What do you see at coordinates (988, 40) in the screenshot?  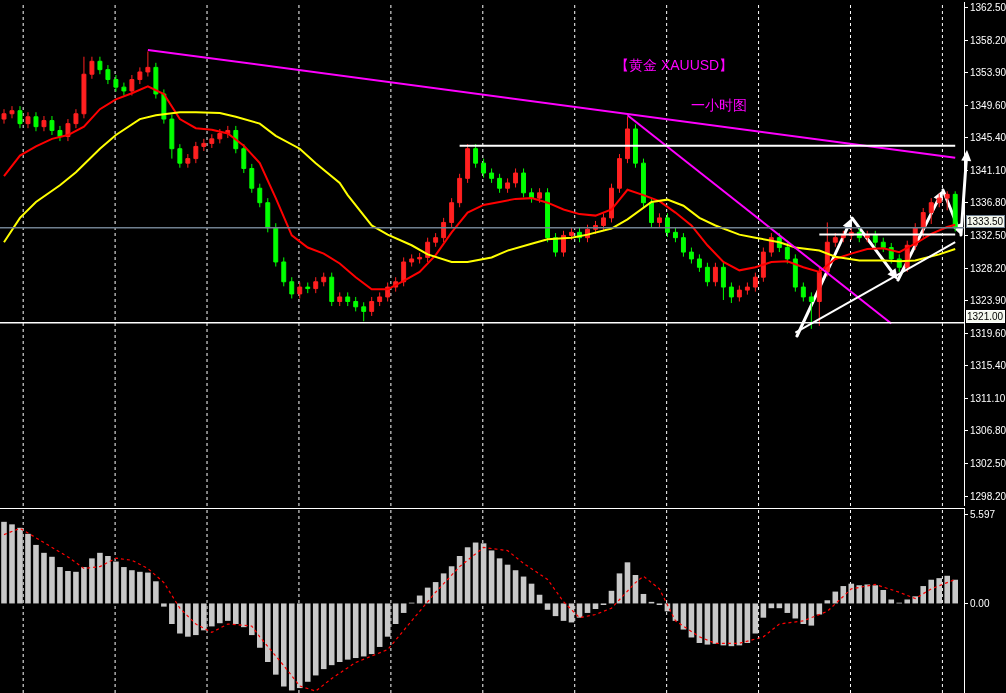 I see `y-tick-label: 1358.20` at bounding box center [988, 40].